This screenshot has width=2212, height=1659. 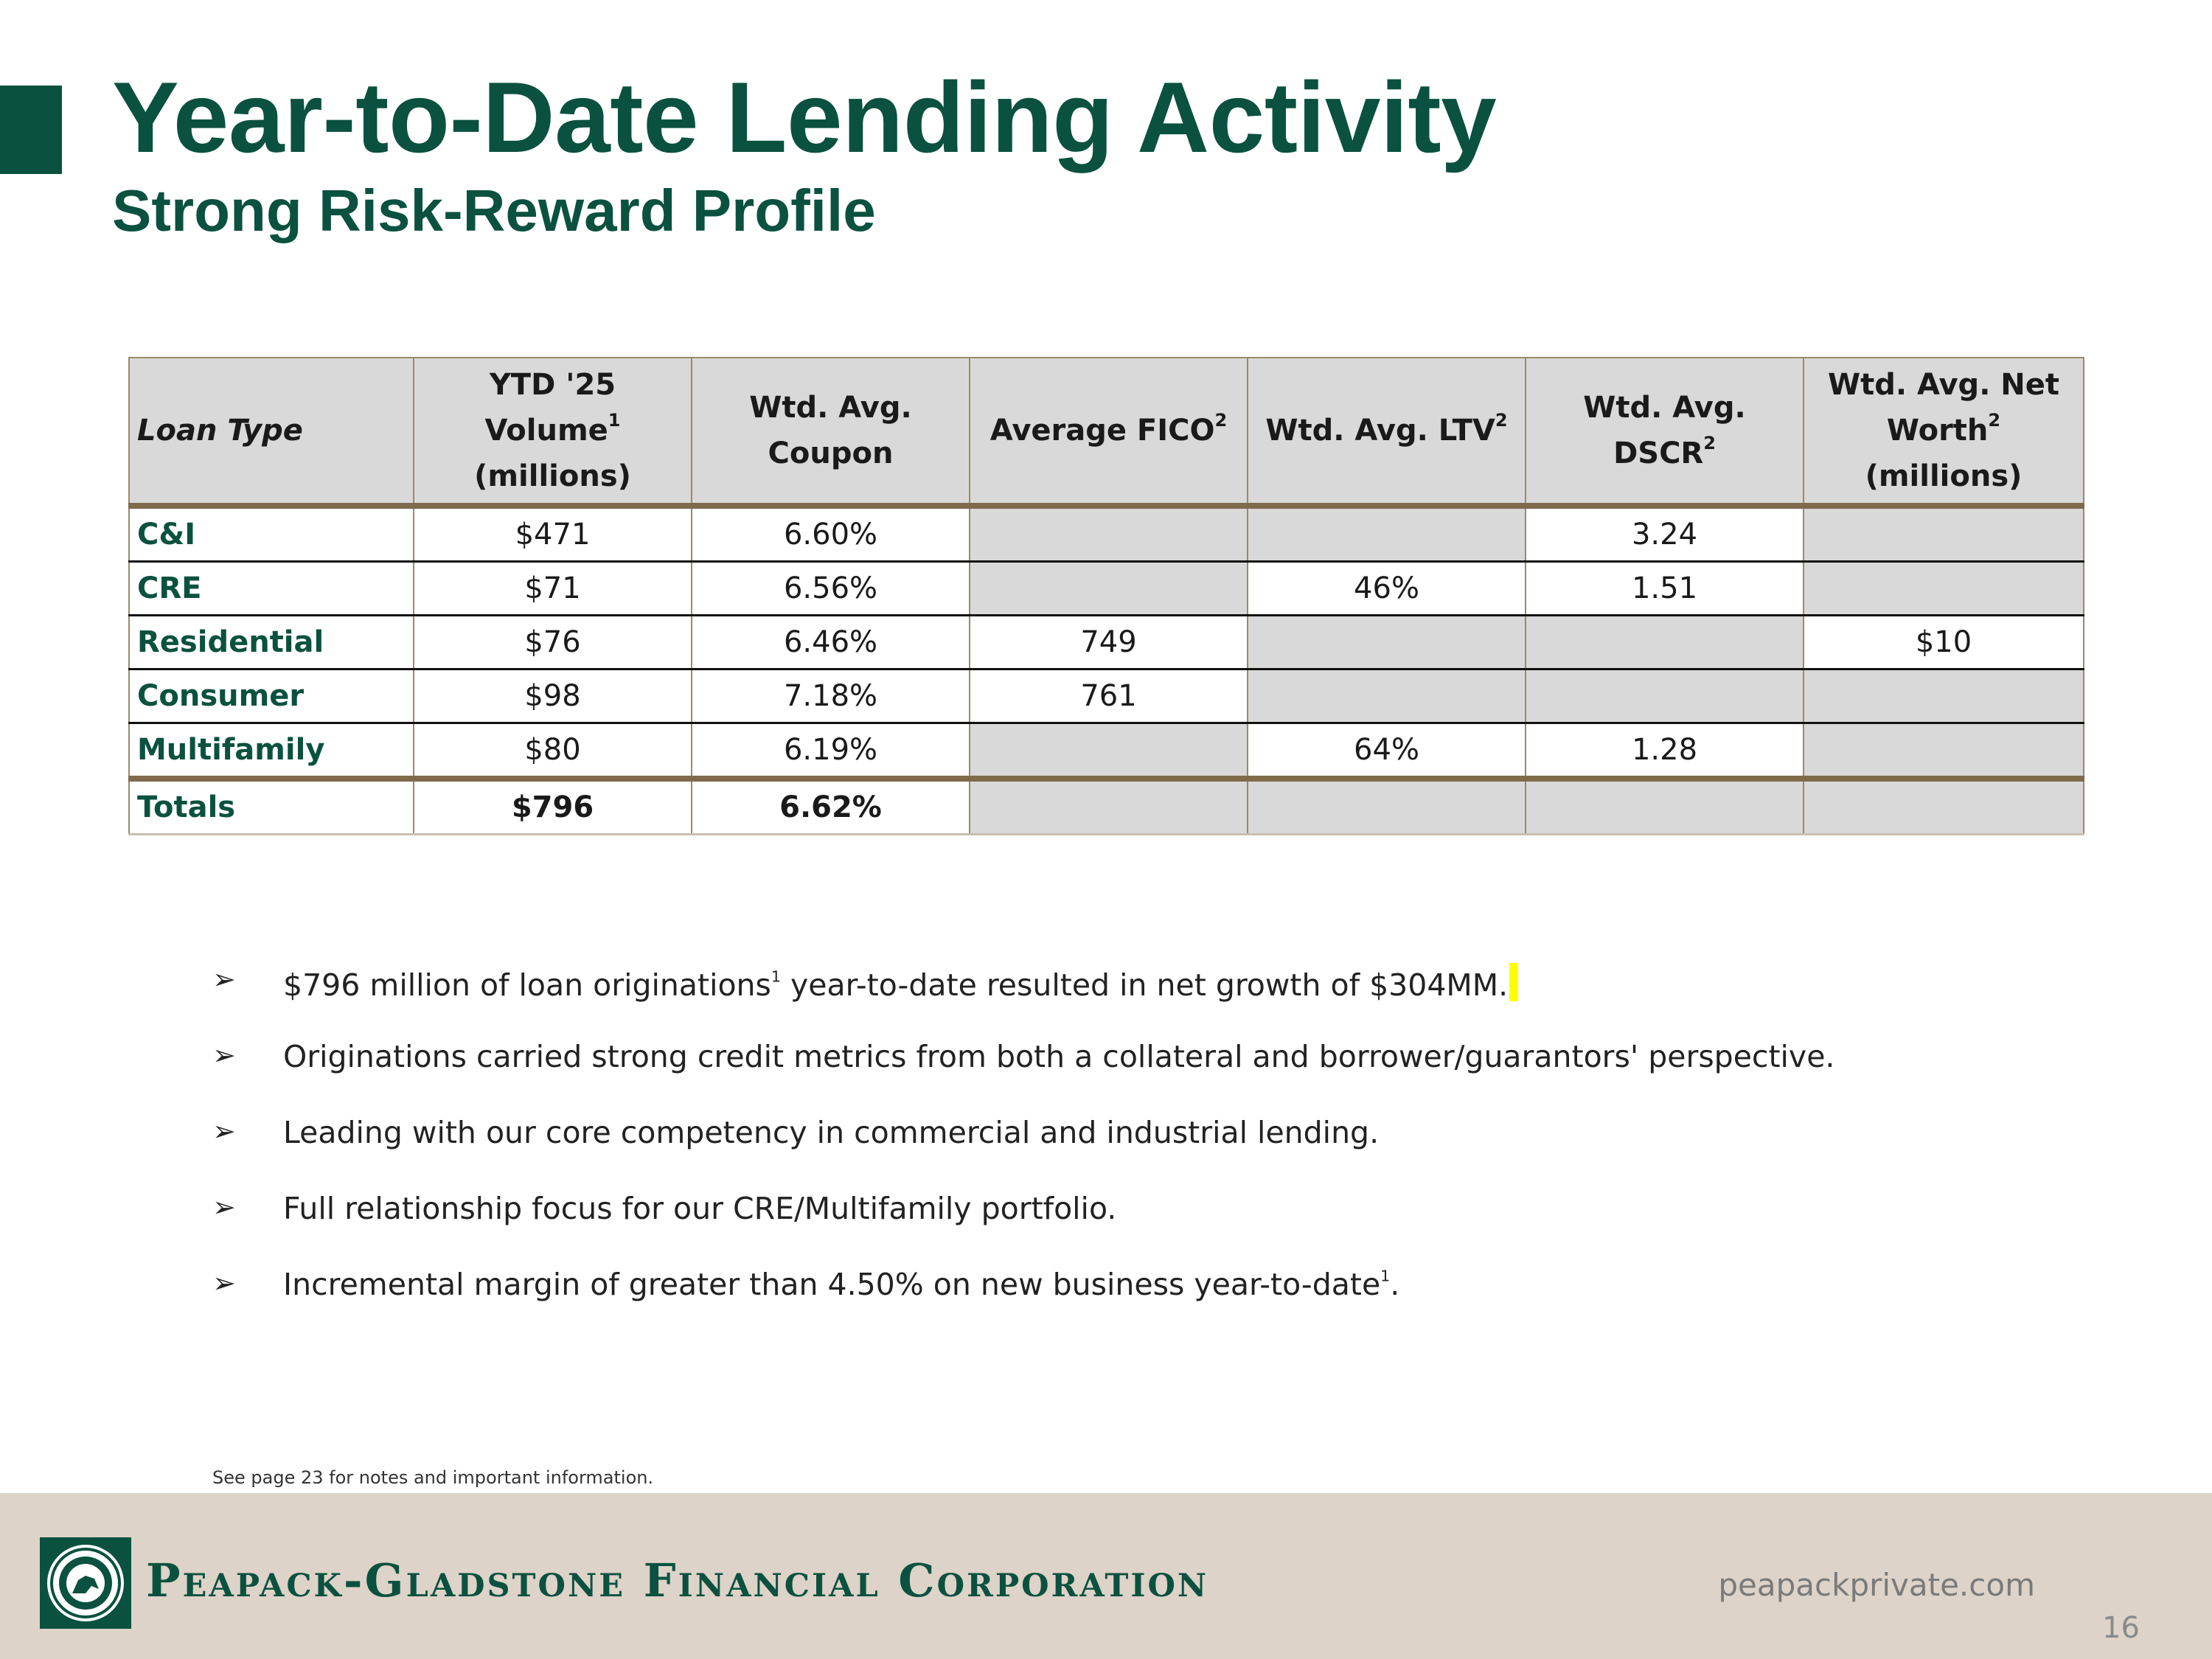 What do you see at coordinates (552, 534) in the screenshot?
I see `cell-volume: $471` at bounding box center [552, 534].